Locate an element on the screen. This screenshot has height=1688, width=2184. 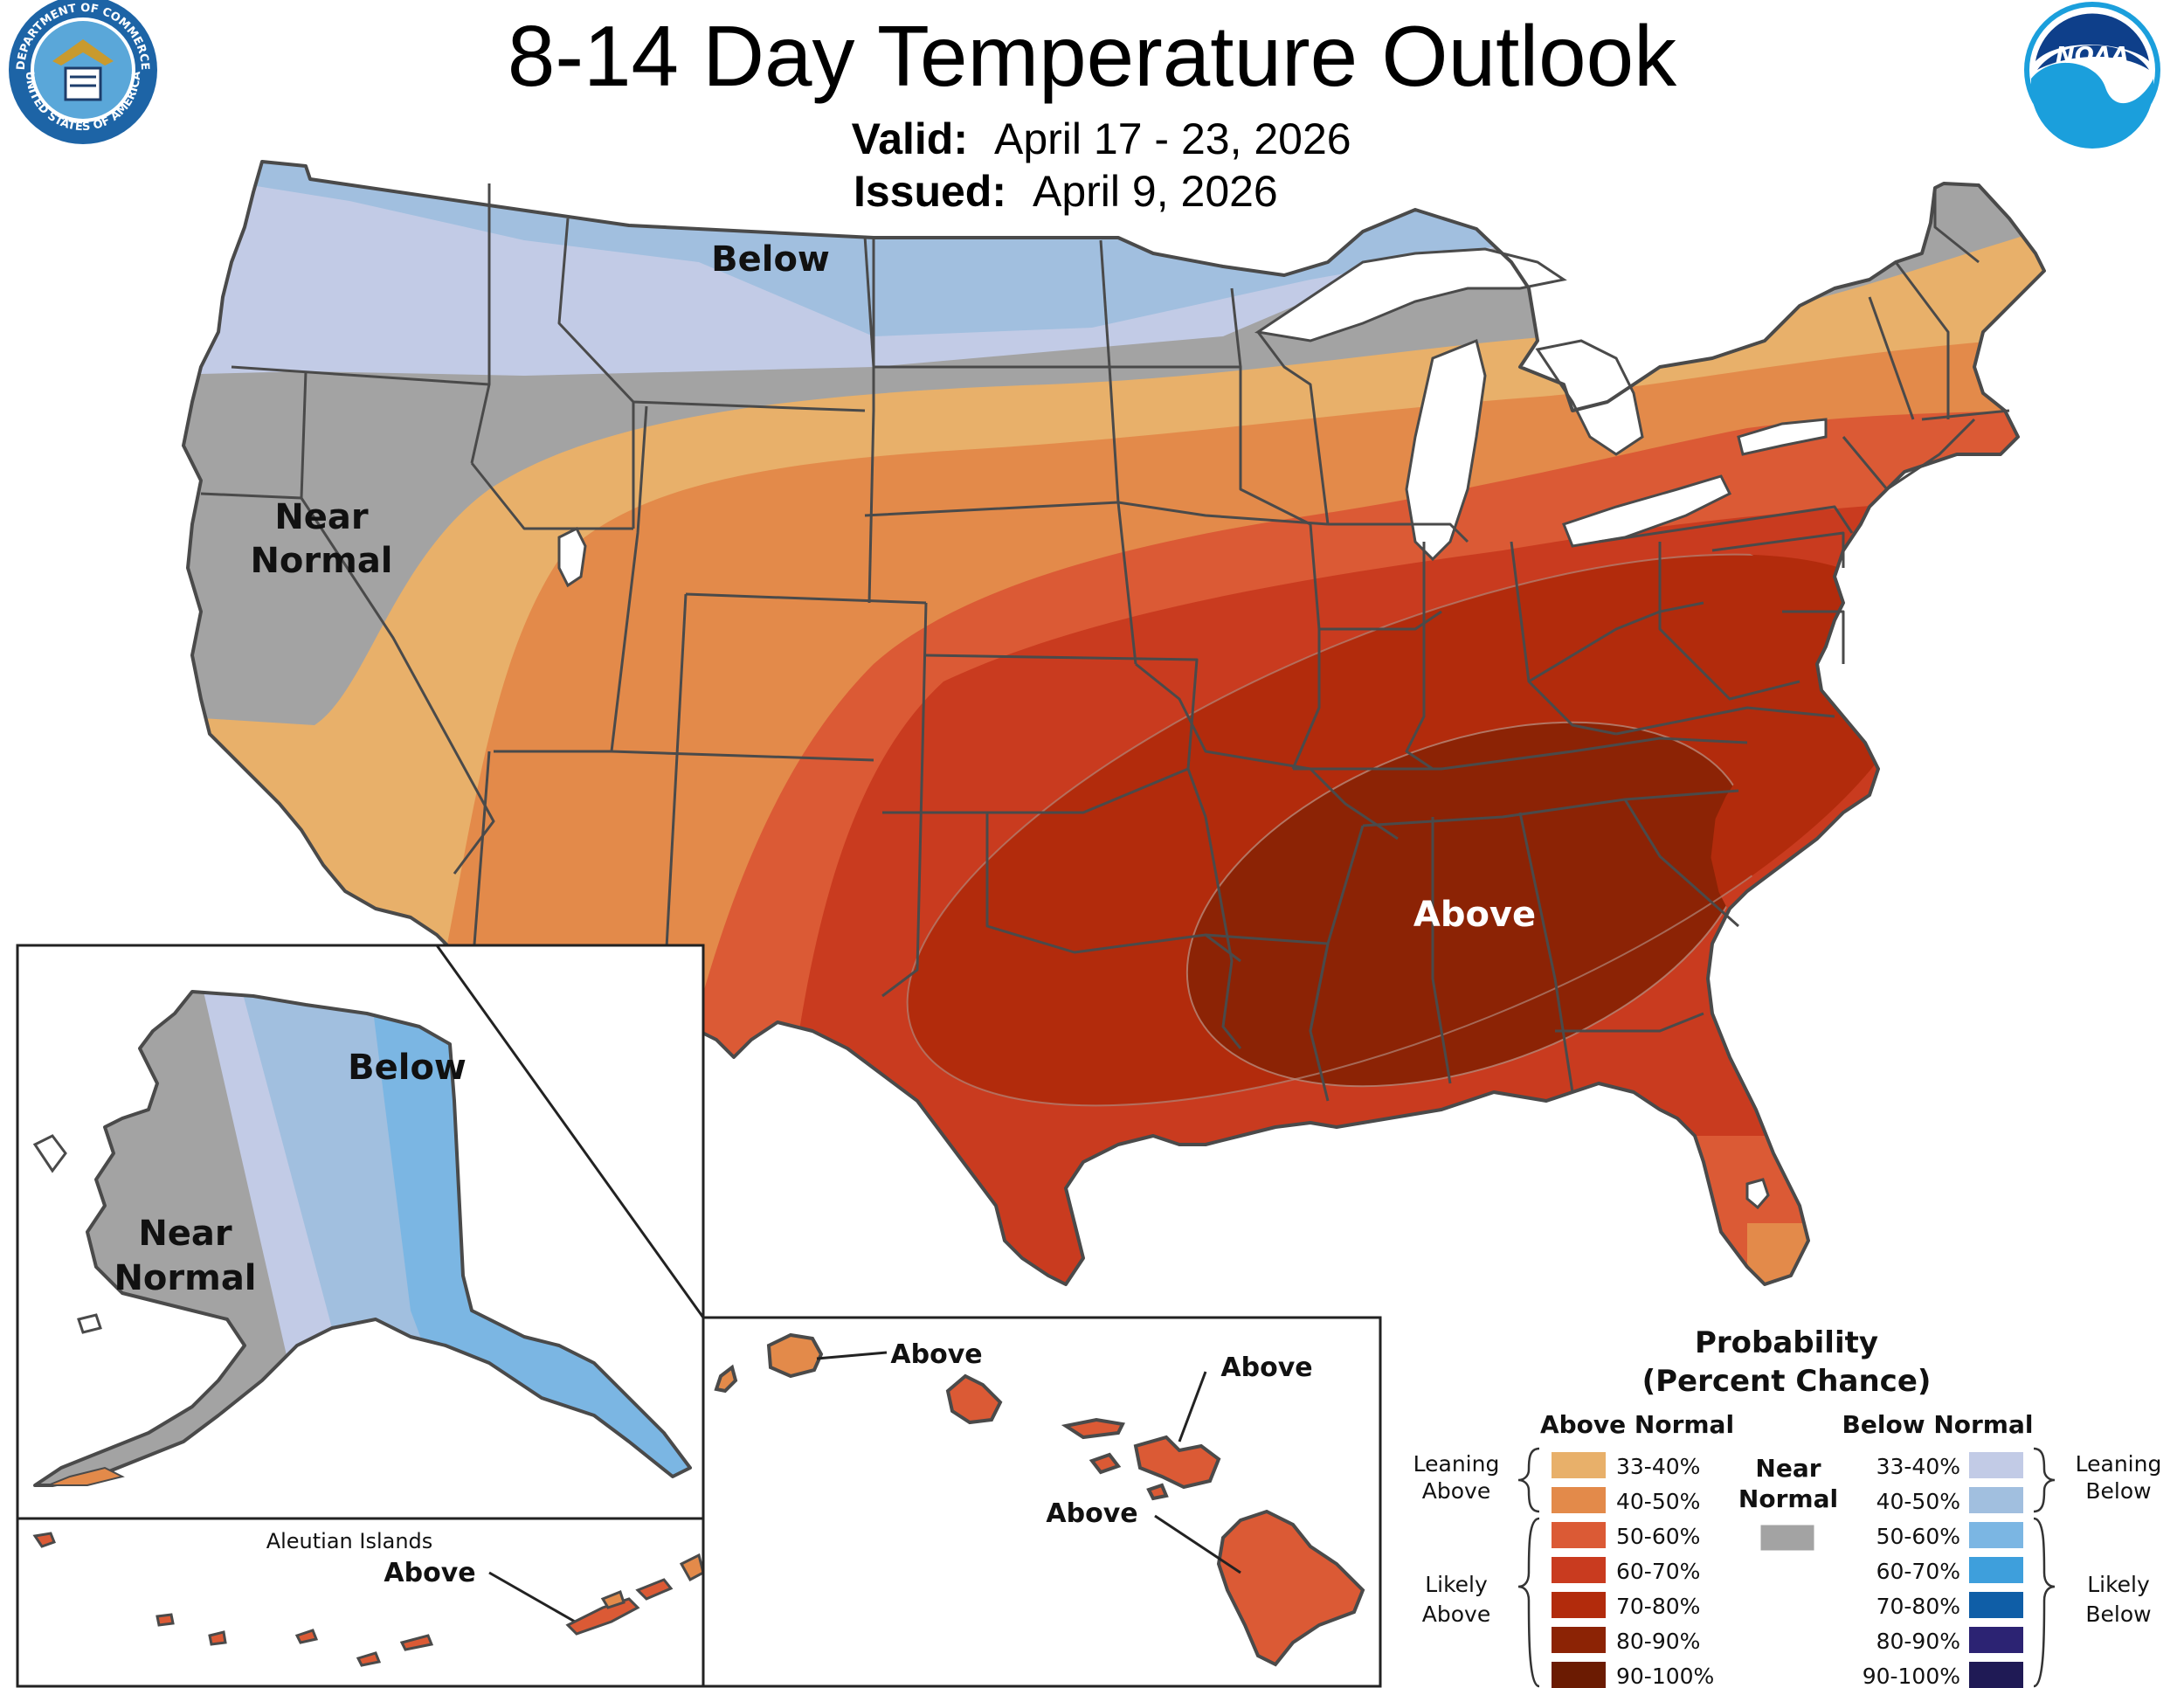
noaa-logo-text: NOAA is located at coordinates (2092, 56).